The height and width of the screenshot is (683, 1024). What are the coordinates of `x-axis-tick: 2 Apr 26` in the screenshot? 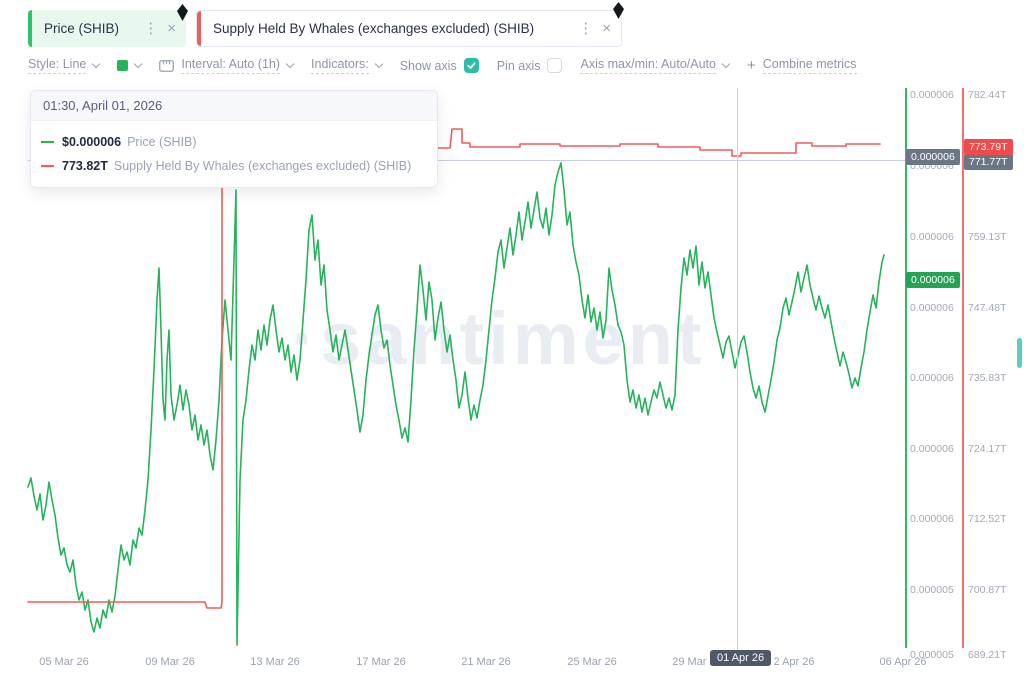 It's located at (794, 662).